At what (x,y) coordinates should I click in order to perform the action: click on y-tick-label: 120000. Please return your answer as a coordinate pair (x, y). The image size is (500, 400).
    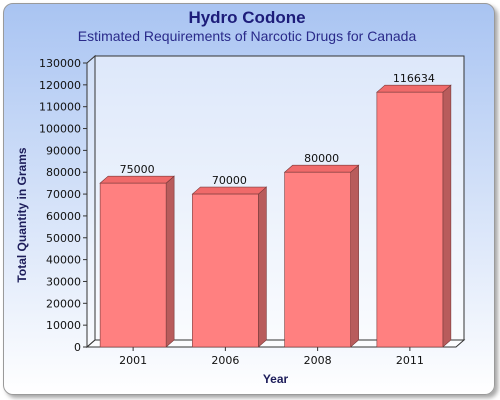
    Looking at the image, I should click on (60, 85).